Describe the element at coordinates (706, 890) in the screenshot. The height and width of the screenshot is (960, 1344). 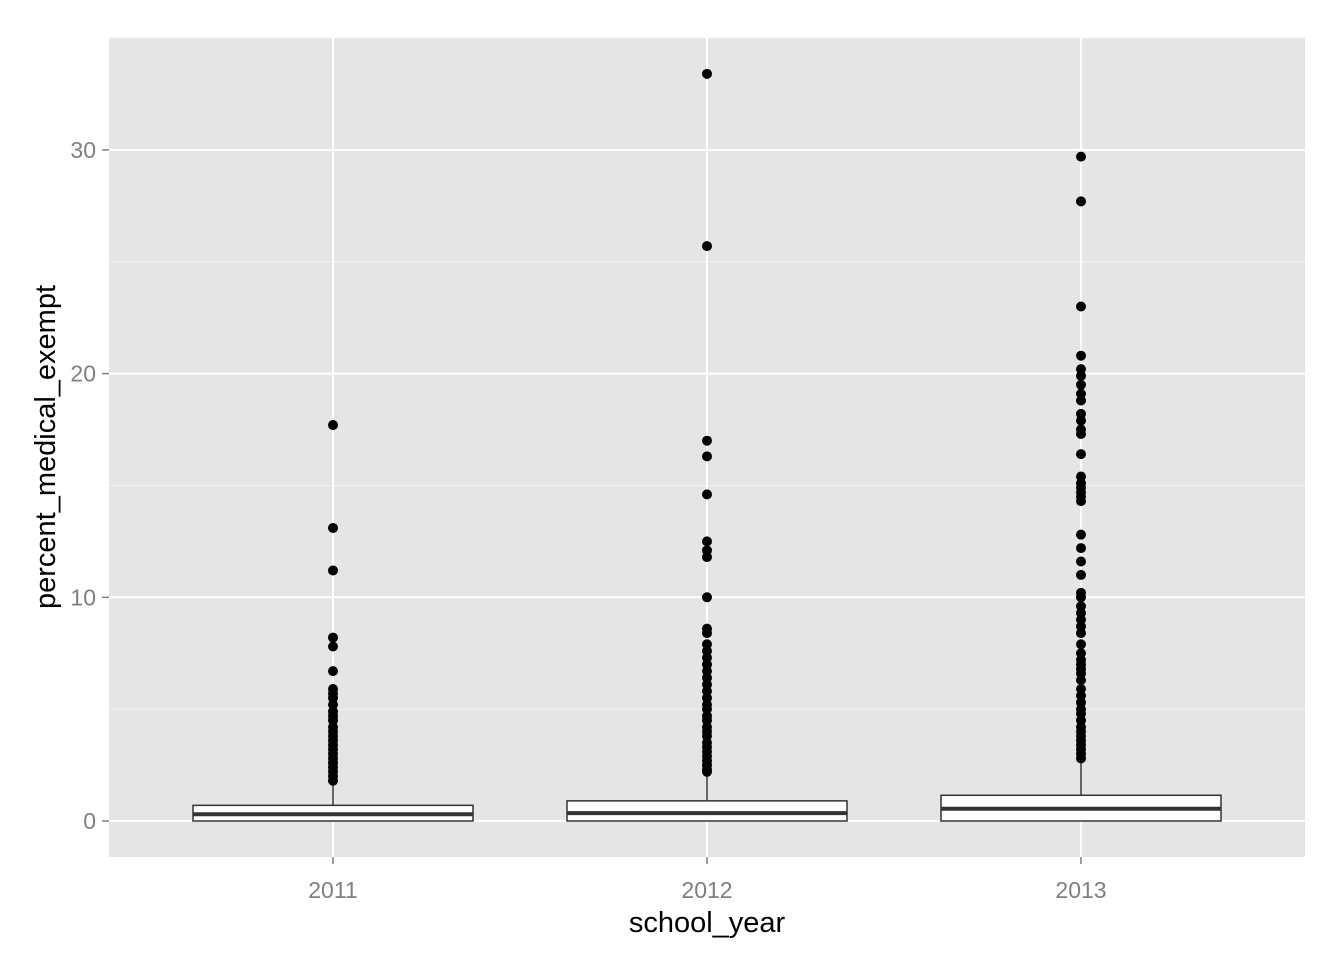
I see `x-tick-label: 2012` at that location.